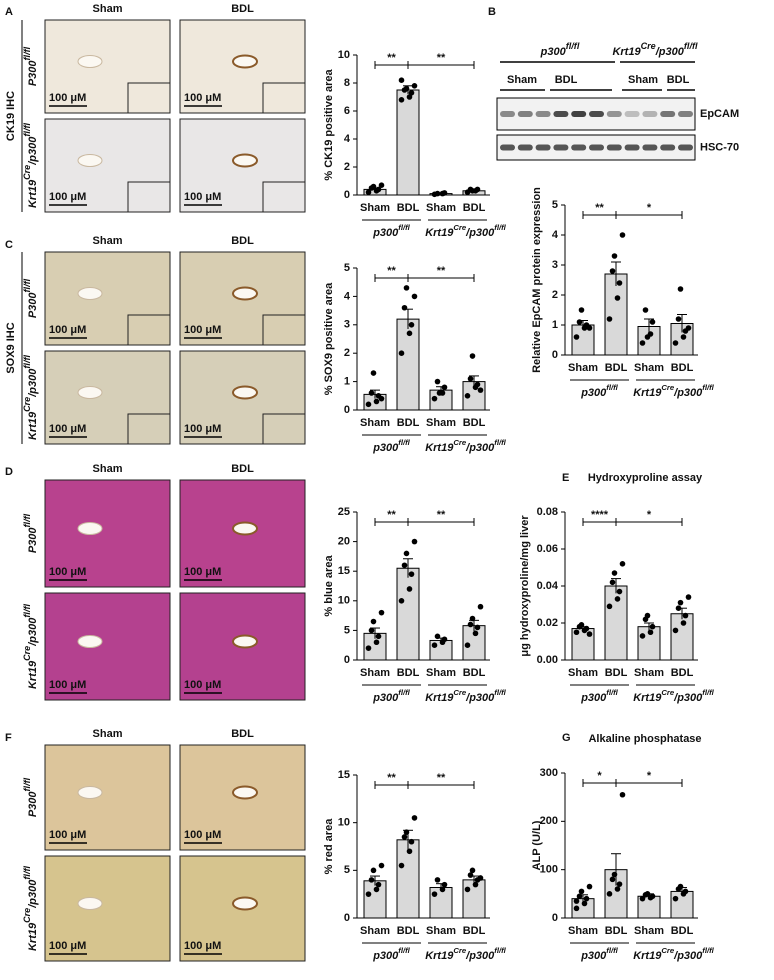  I want to click on text-part: P300, so click(33, 73).